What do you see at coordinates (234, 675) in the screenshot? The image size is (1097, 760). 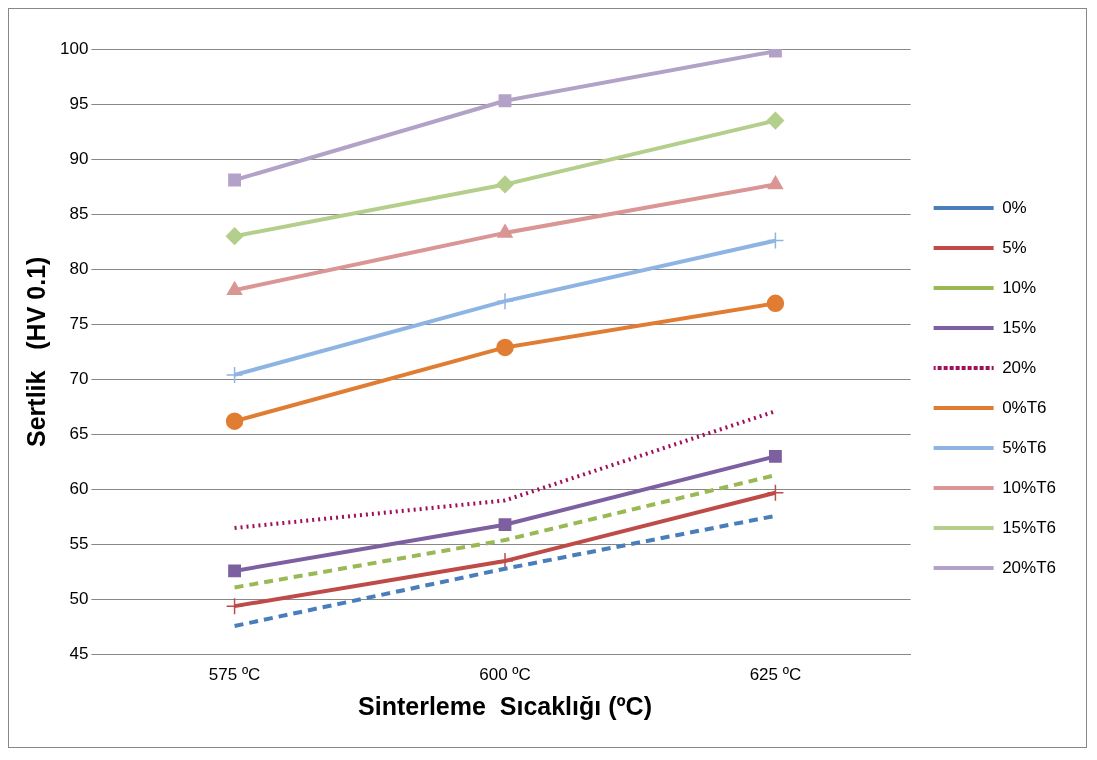 I see `x-tick-label: 575 ºC` at bounding box center [234, 675].